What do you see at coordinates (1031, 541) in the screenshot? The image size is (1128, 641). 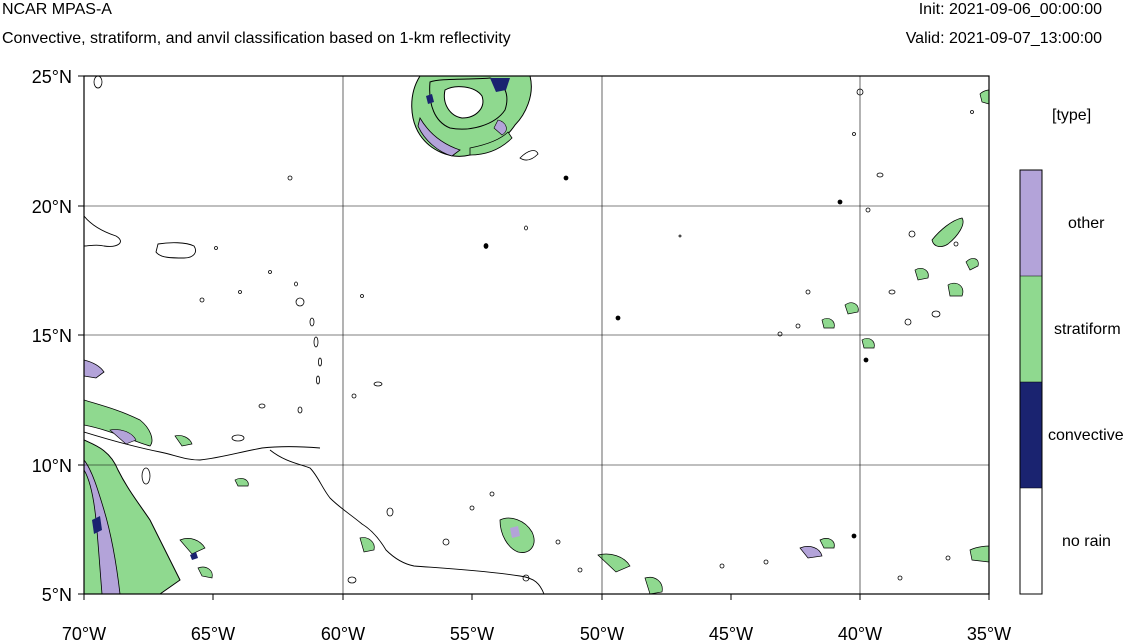 I see `legend-swatch-no-rain` at bounding box center [1031, 541].